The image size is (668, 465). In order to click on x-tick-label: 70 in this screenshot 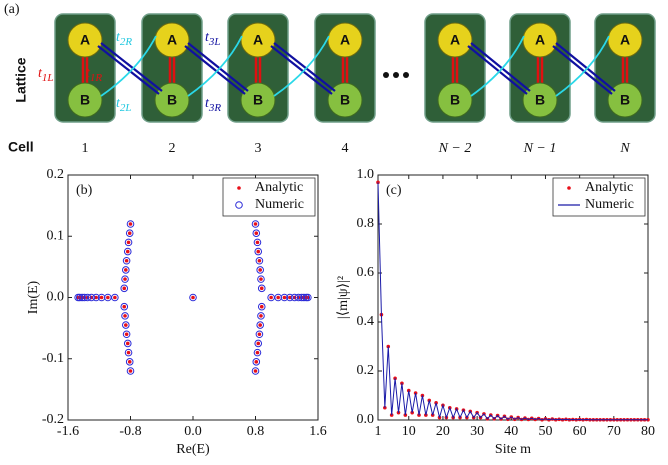, I will do `click(614, 431)`.